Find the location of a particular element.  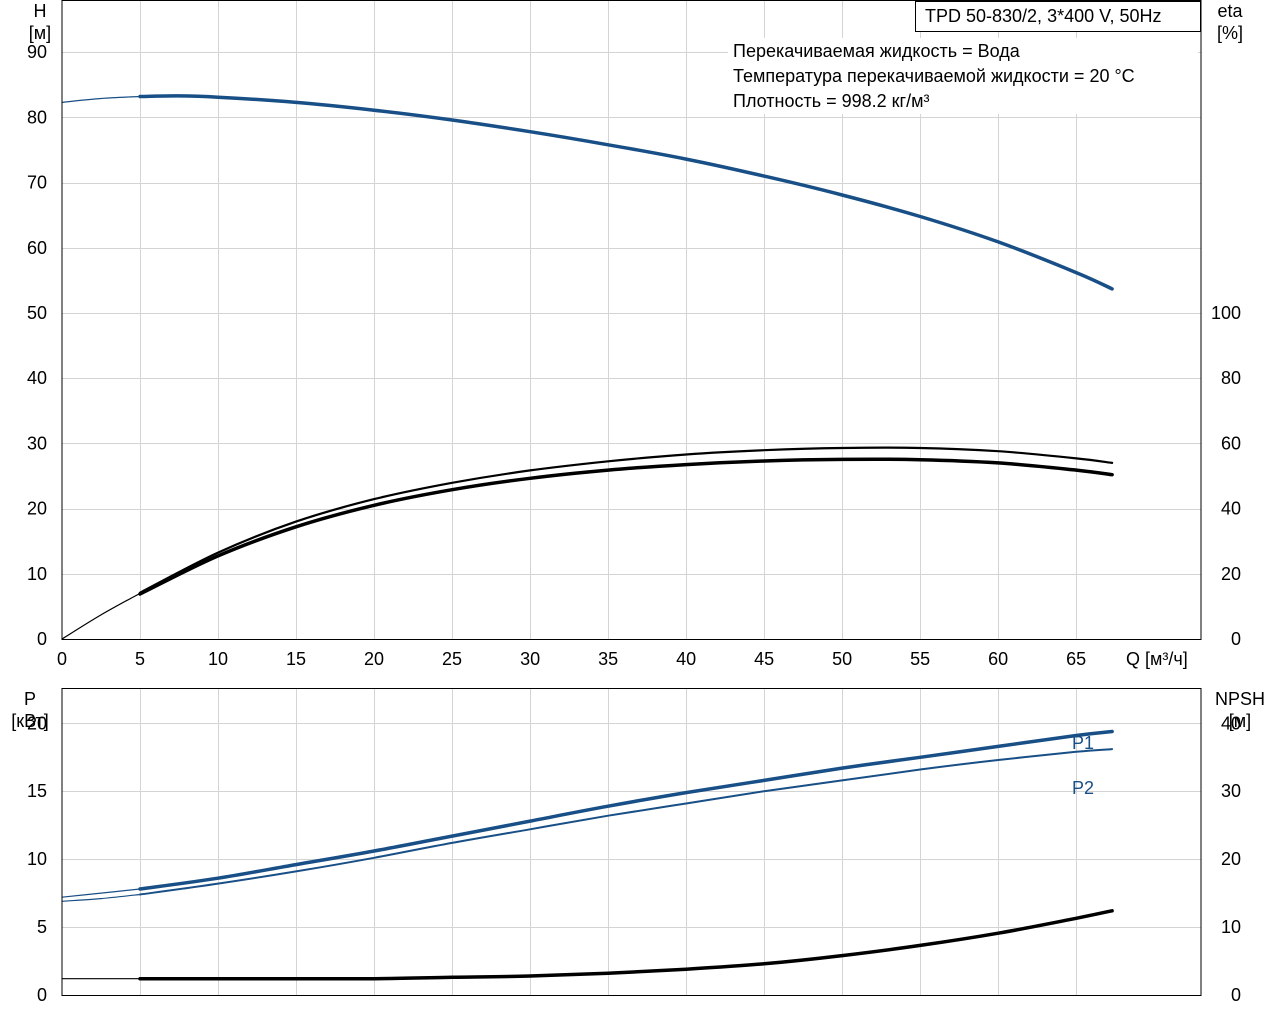

top-left-tick-label: 60 is located at coordinates (37, 248).